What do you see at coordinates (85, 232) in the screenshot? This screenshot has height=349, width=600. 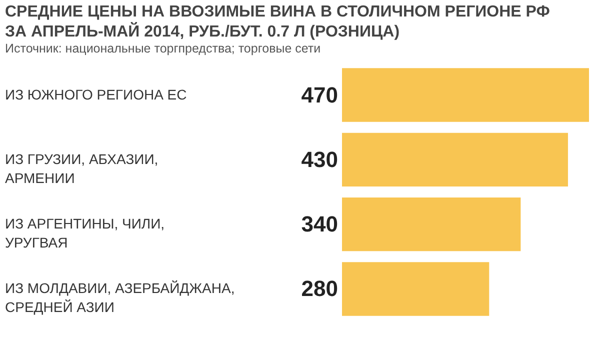 I see `y-tick-label: ИЗ АРГЕНТИНЫ, ЧИЛИ, УРУГВАЯ` at bounding box center [85, 232].